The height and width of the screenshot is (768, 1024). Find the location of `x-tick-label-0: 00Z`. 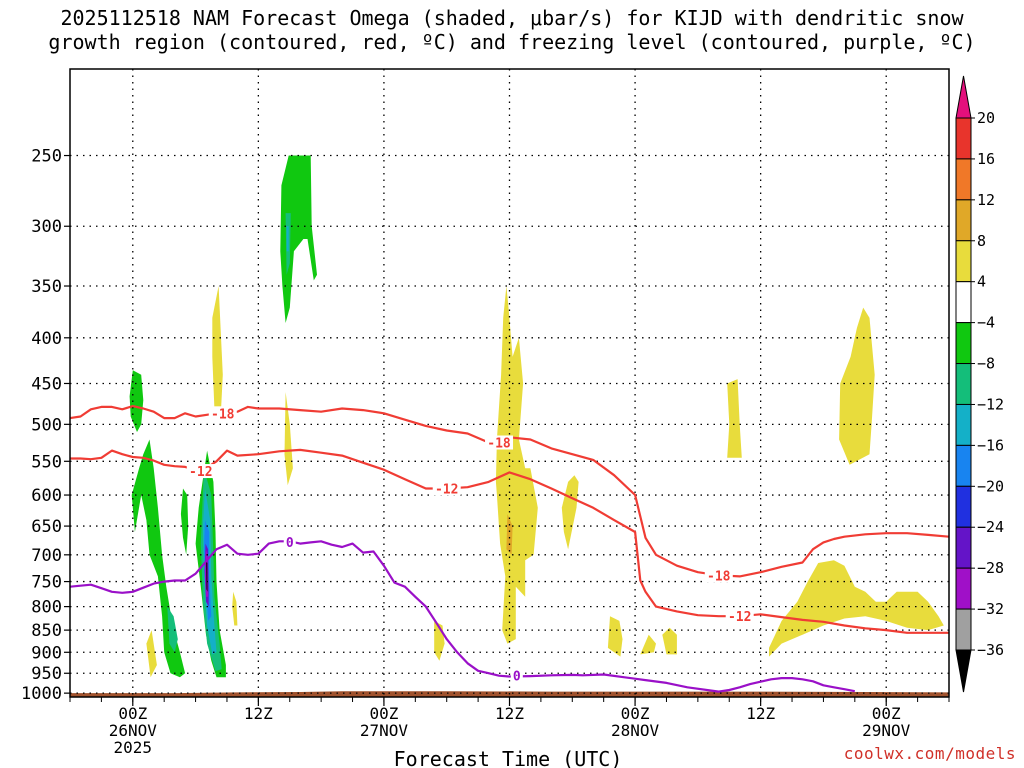

x-tick-label-0: 00Z is located at coordinates (132, 713).